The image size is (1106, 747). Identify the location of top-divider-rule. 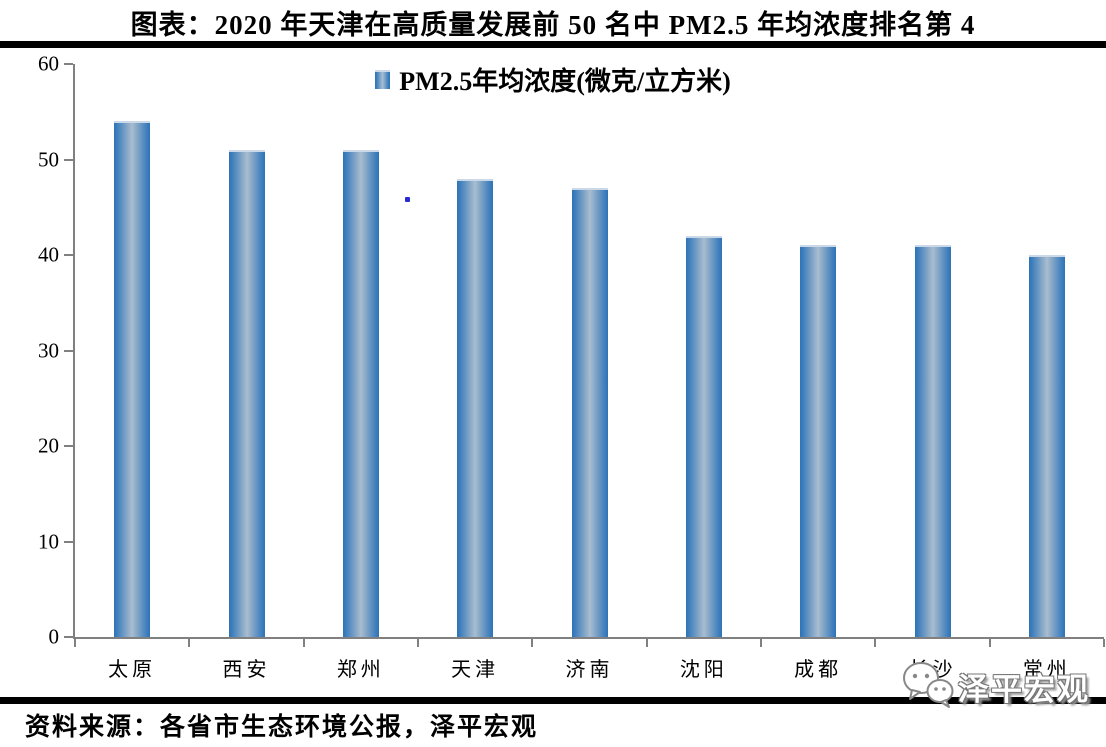
(553, 44).